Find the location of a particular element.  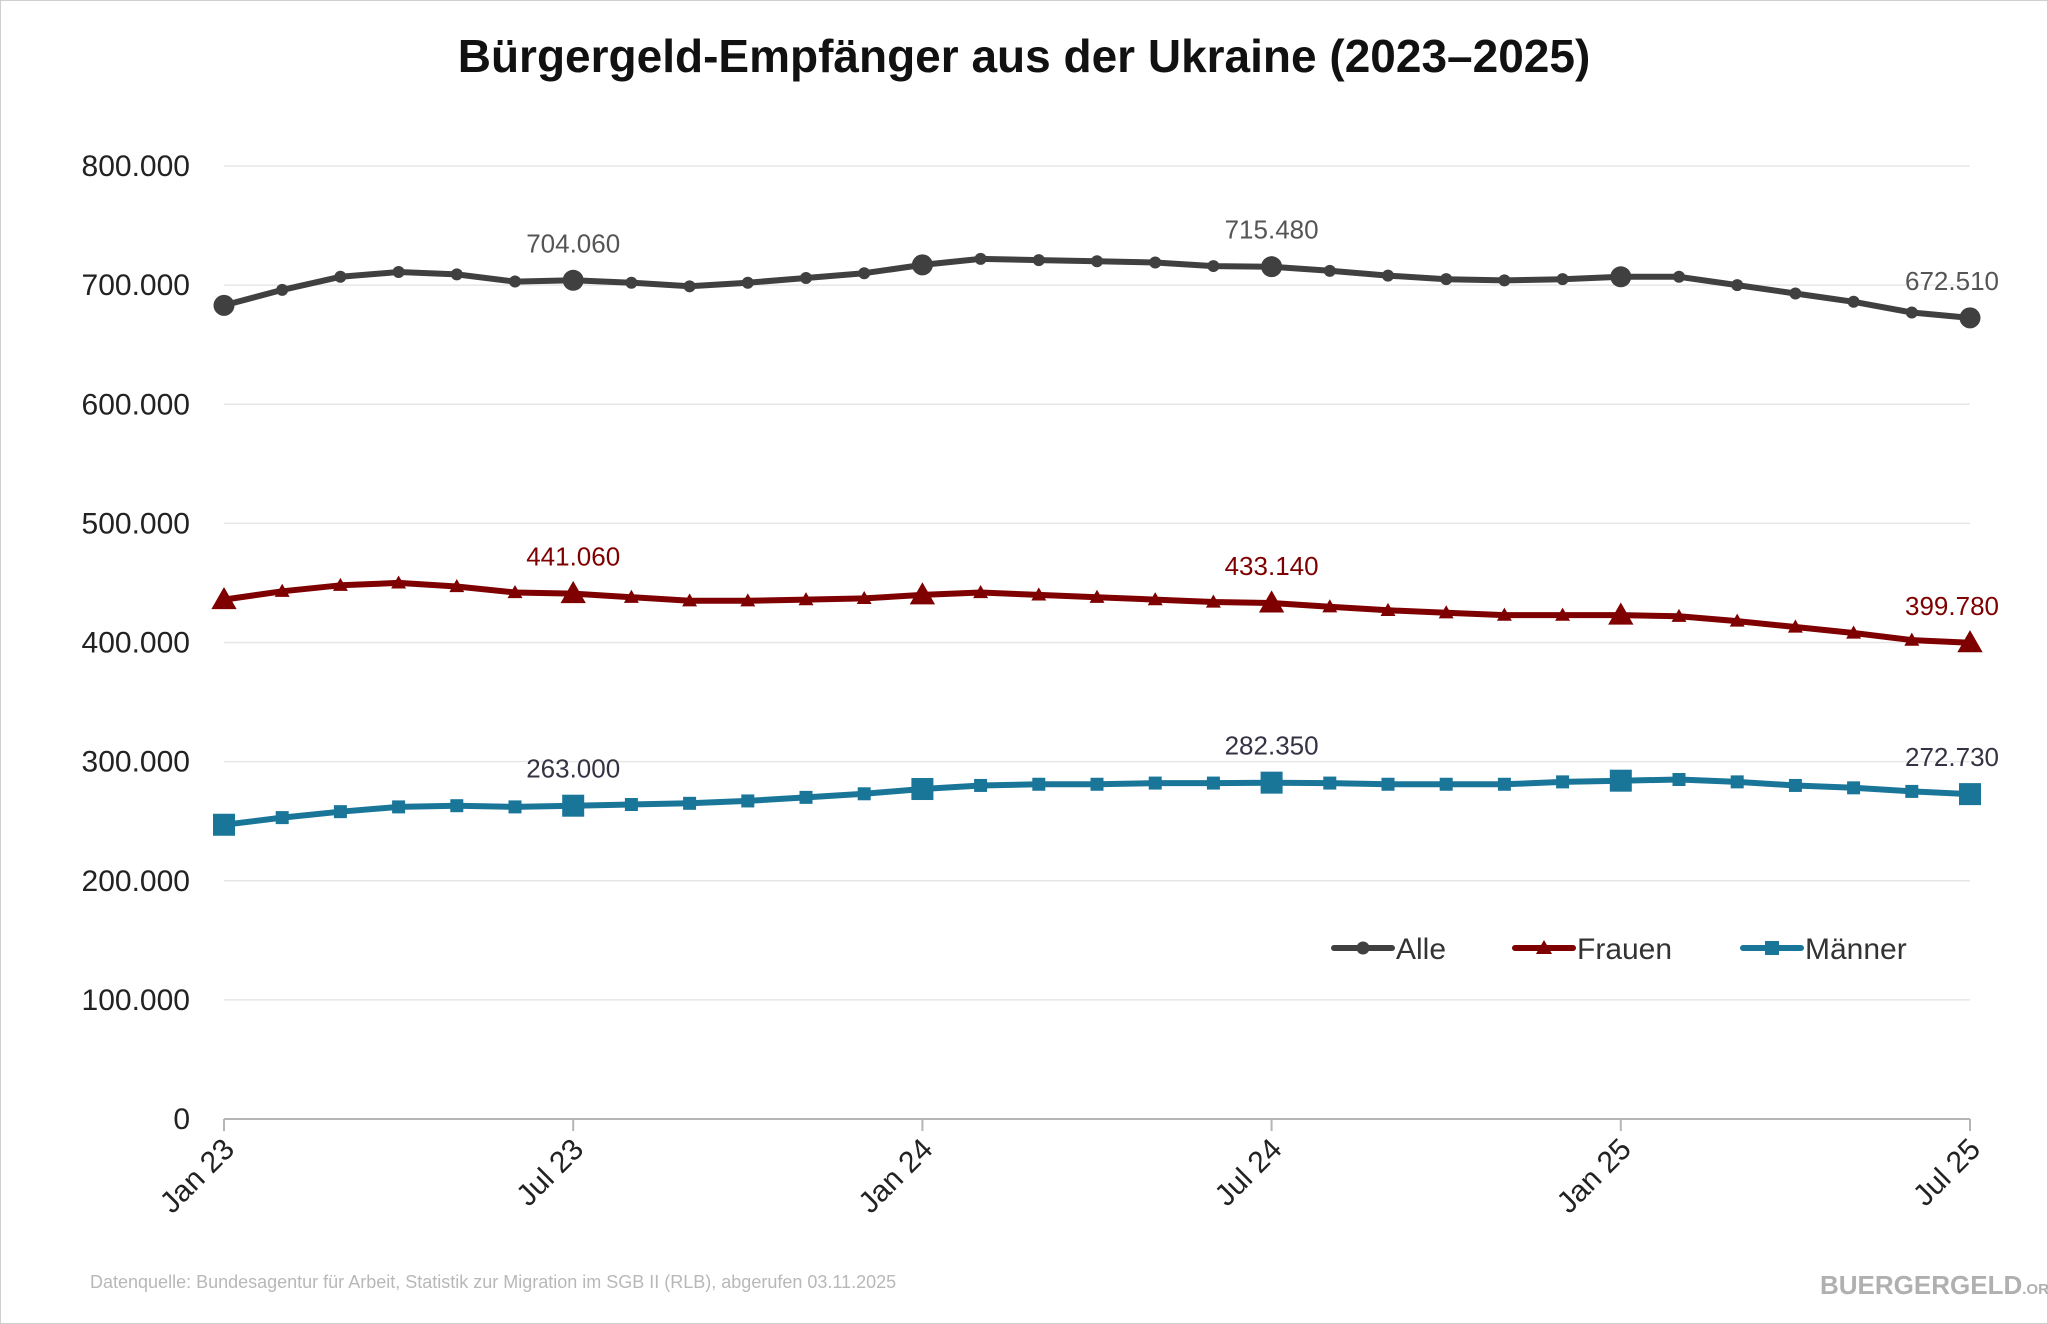

legend: Alle Frauen Männer is located at coordinates (1619, 949).